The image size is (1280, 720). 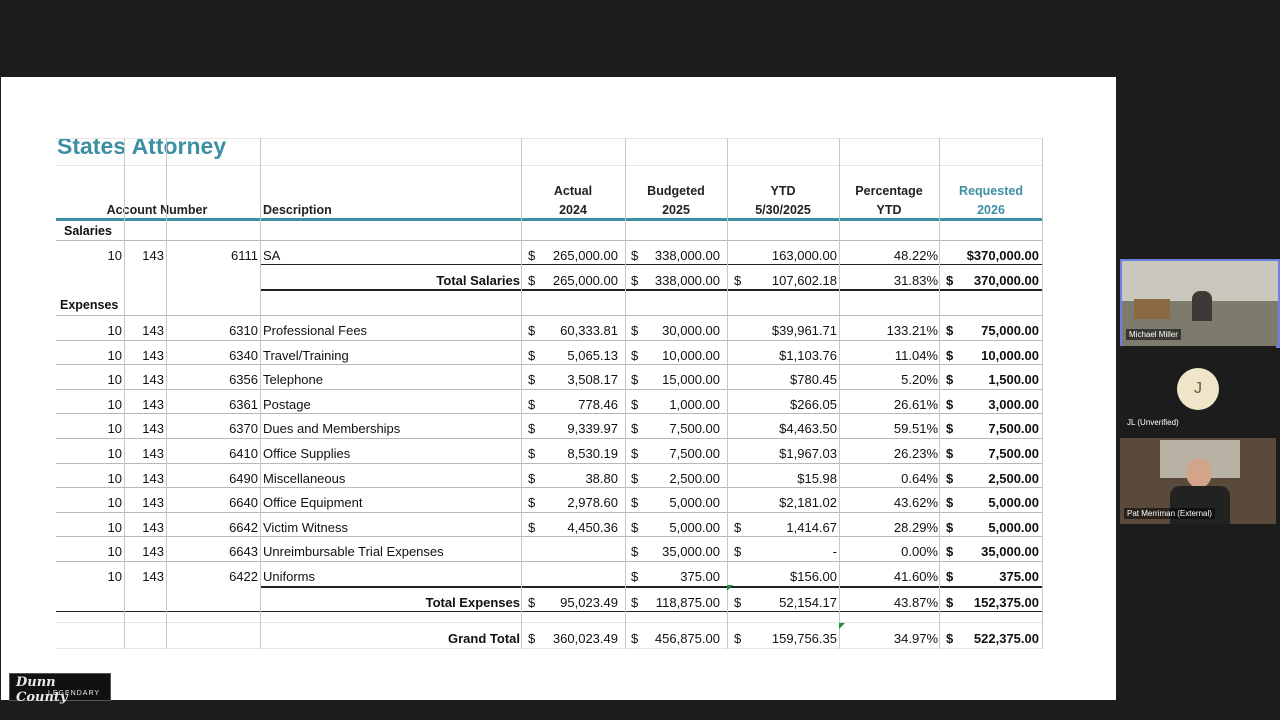 What do you see at coordinates (915, 428) in the screenshot?
I see `percentage-value: 59.51%` at bounding box center [915, 428].